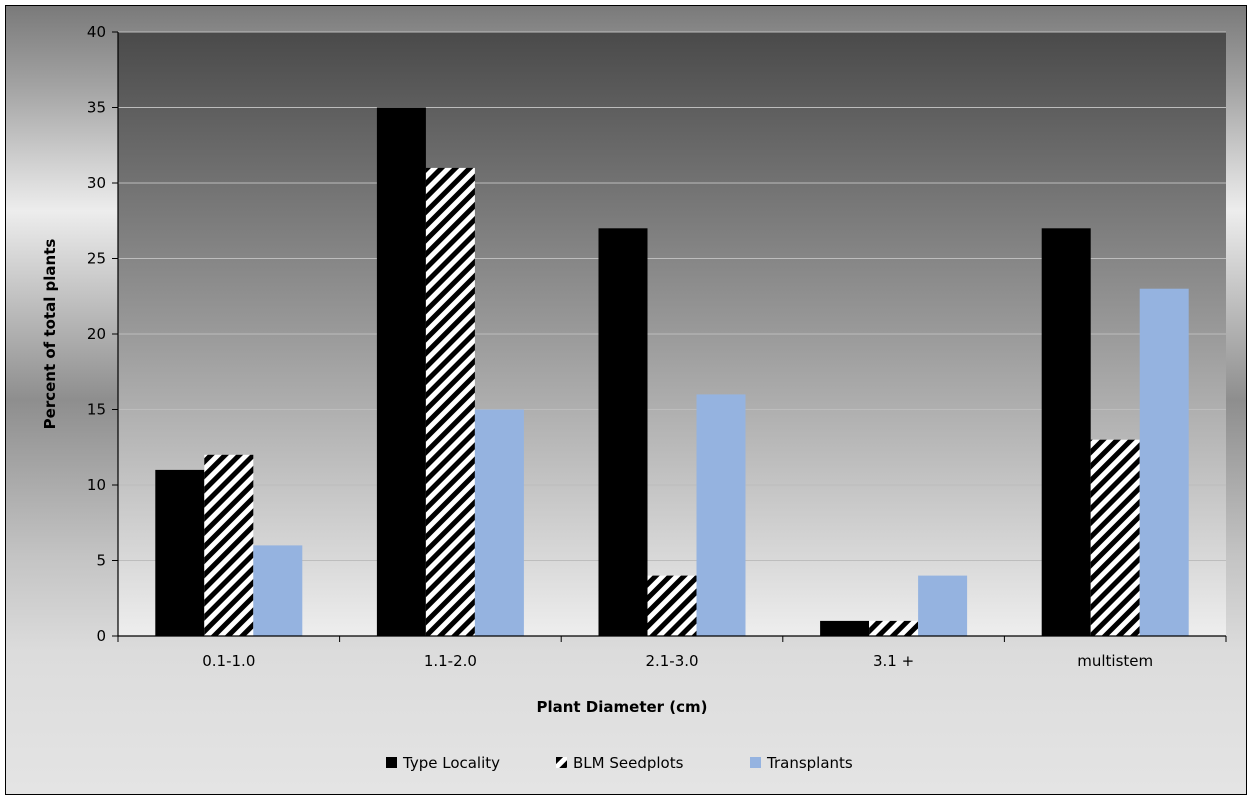 The height and width of the screenshot is (800, 1252). Describe the element at coordinates (96, 485) in the screenshot. I see `y-tick-label-10: 10` at that location.